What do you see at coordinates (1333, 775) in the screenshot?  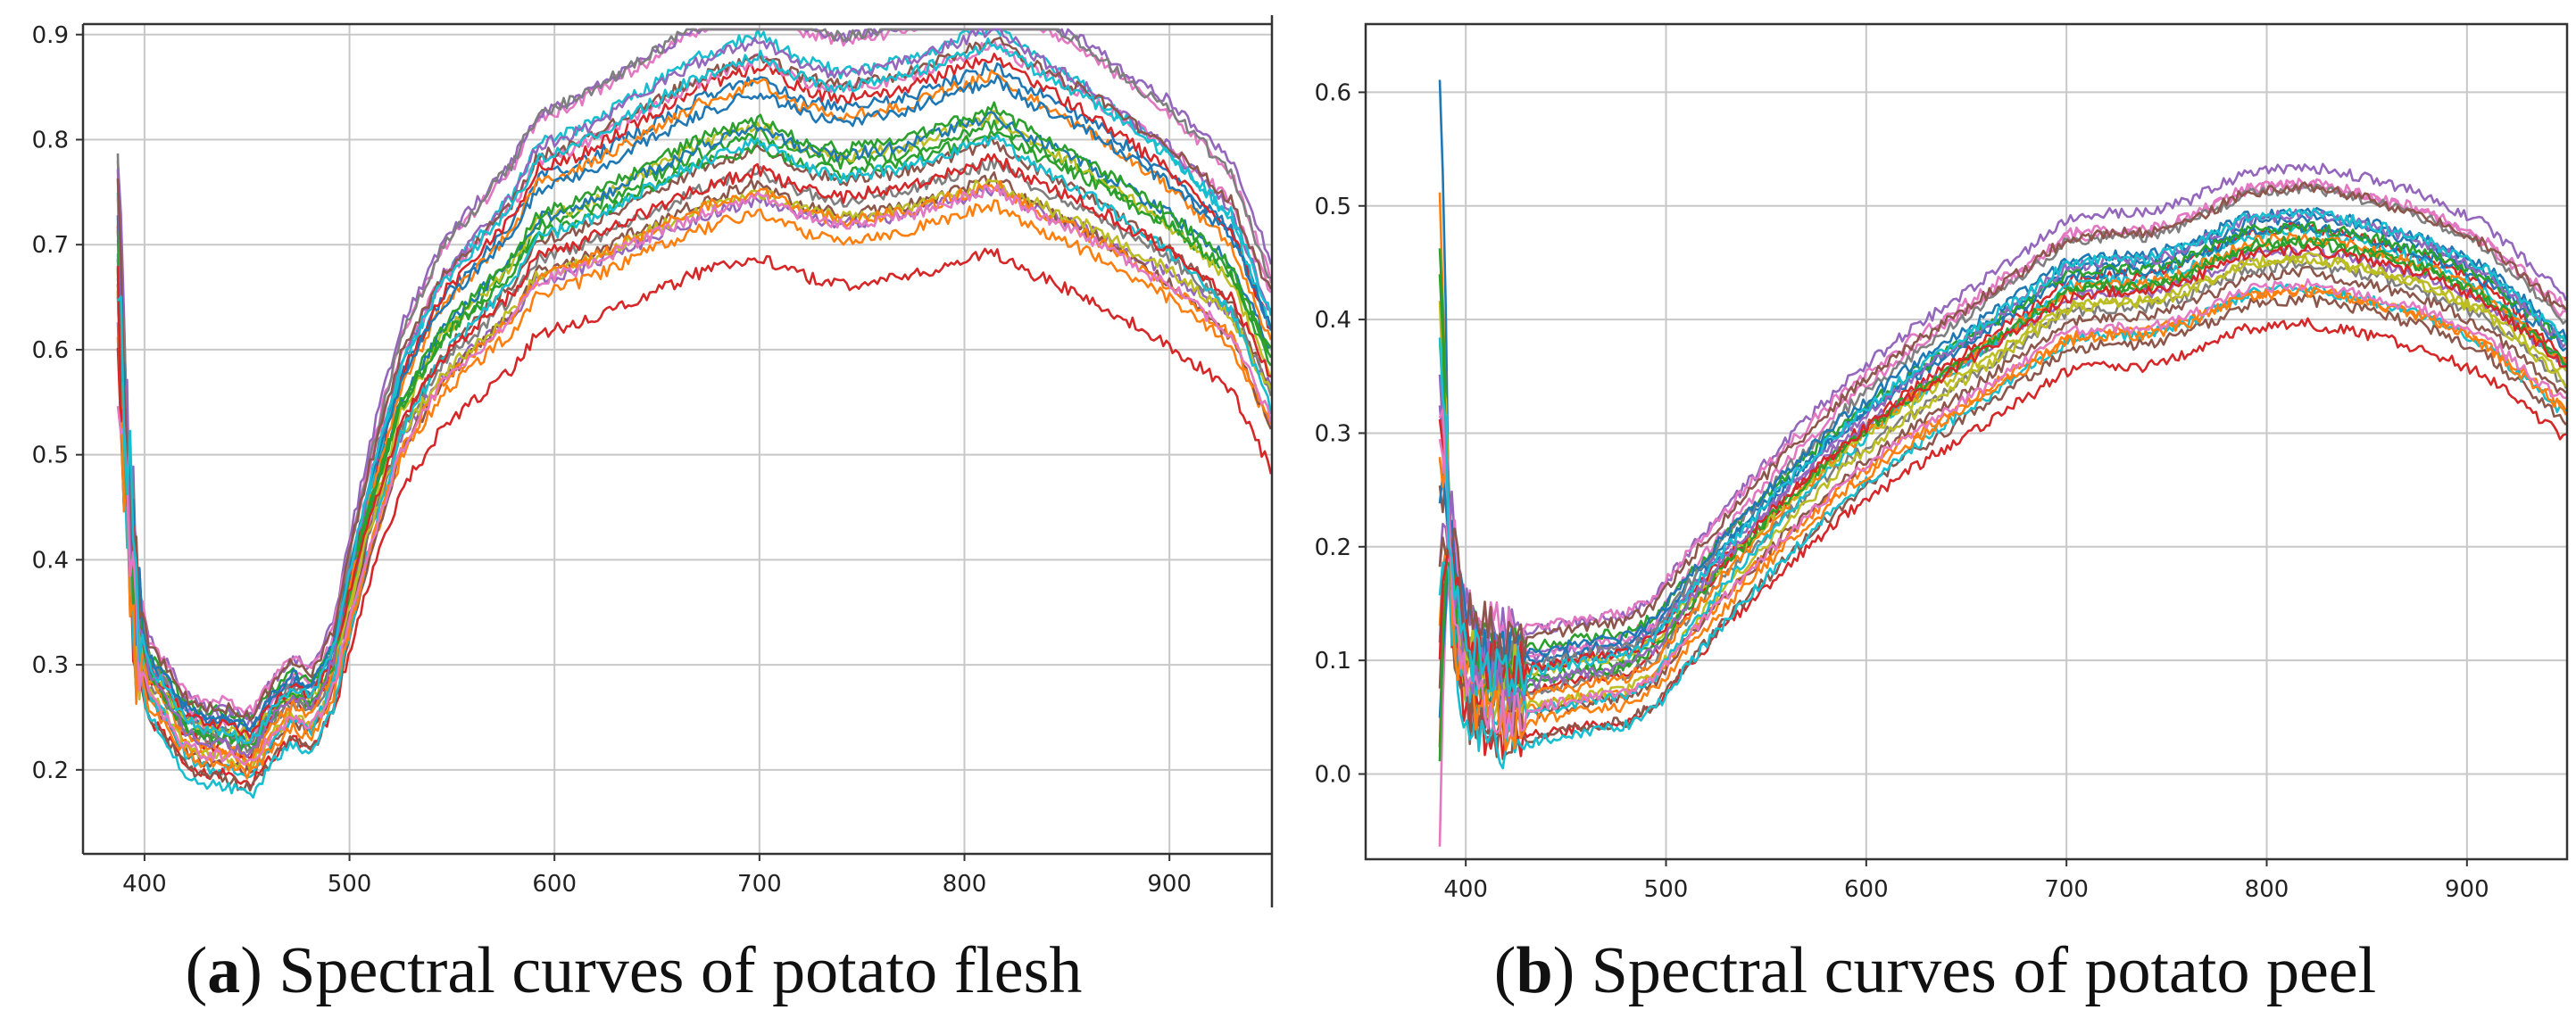 I see `y-tick-label: 0.0` at bounding box center [1333, 775].